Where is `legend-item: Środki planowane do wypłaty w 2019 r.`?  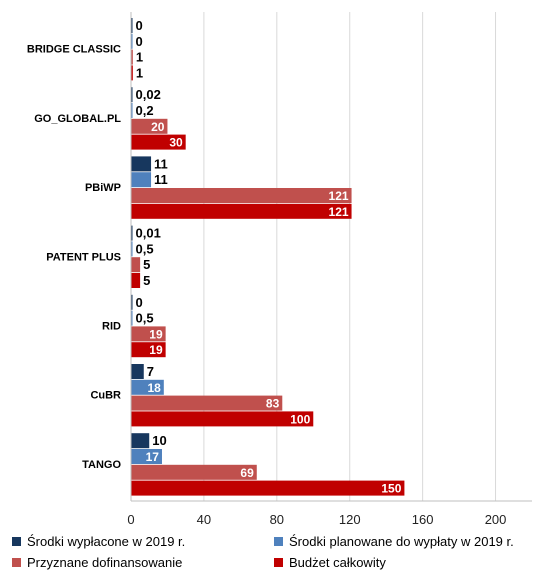 legend-item: Środki planowane do wypłaty w 2019 r. is located at coordinates (394, 541).